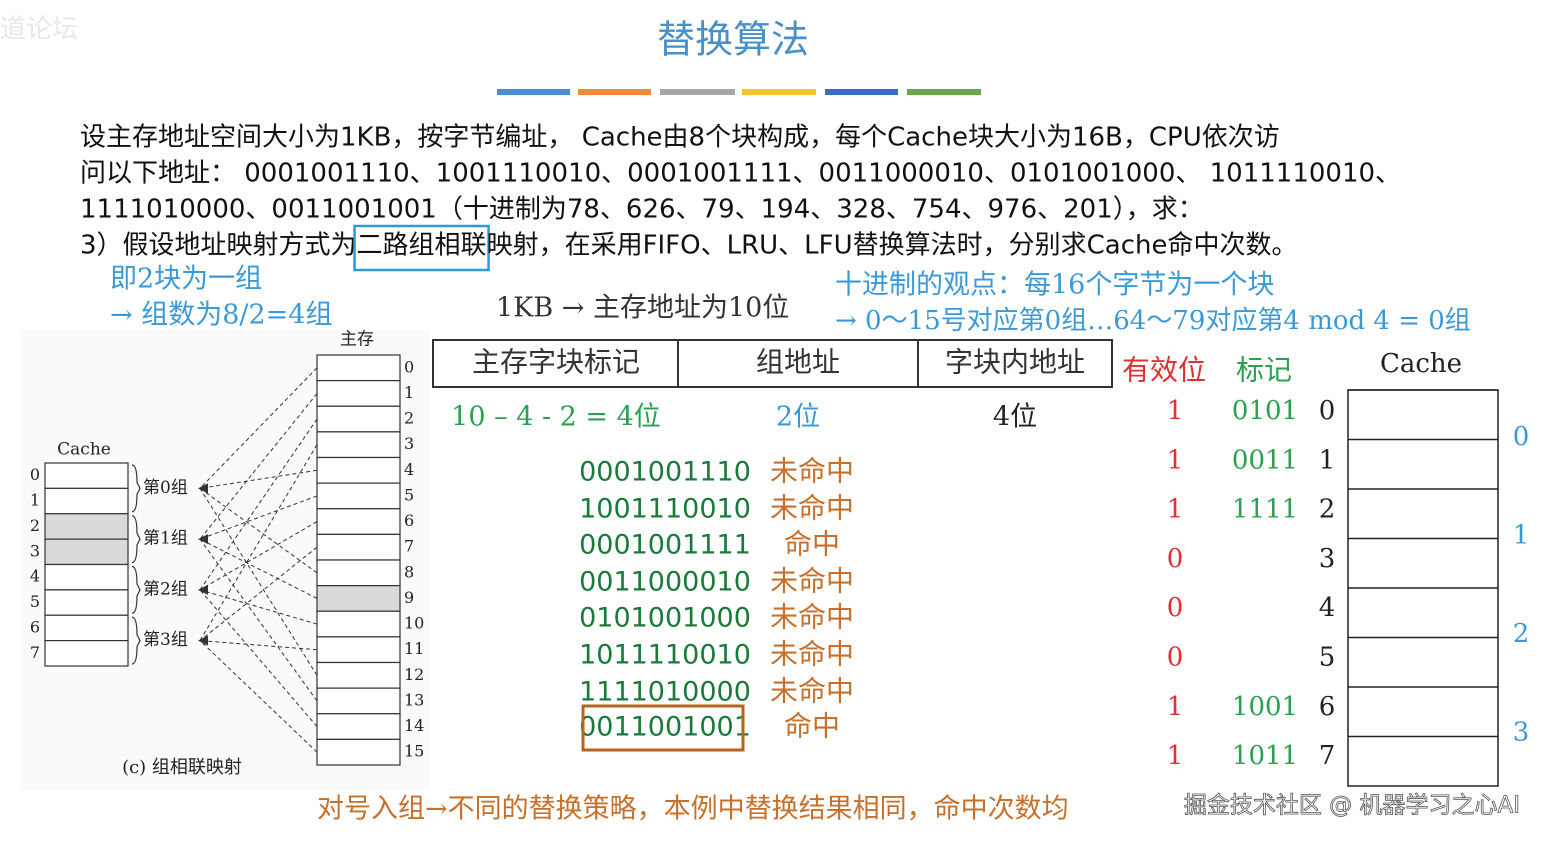 Image resolution: width=1543 pixels, height=845 pixels. I want to click on access-address: 0001001111, so click(665, 545).